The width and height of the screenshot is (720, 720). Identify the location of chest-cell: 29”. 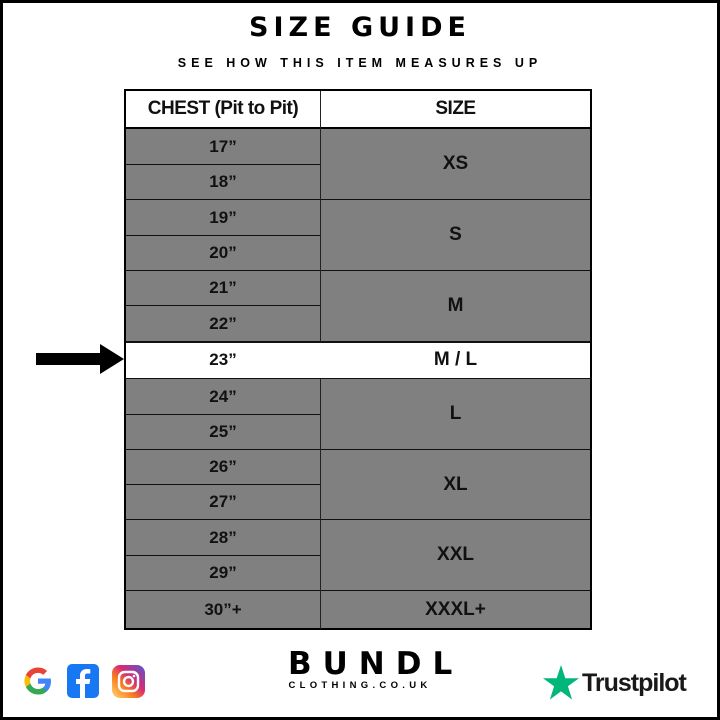
(223, 573).